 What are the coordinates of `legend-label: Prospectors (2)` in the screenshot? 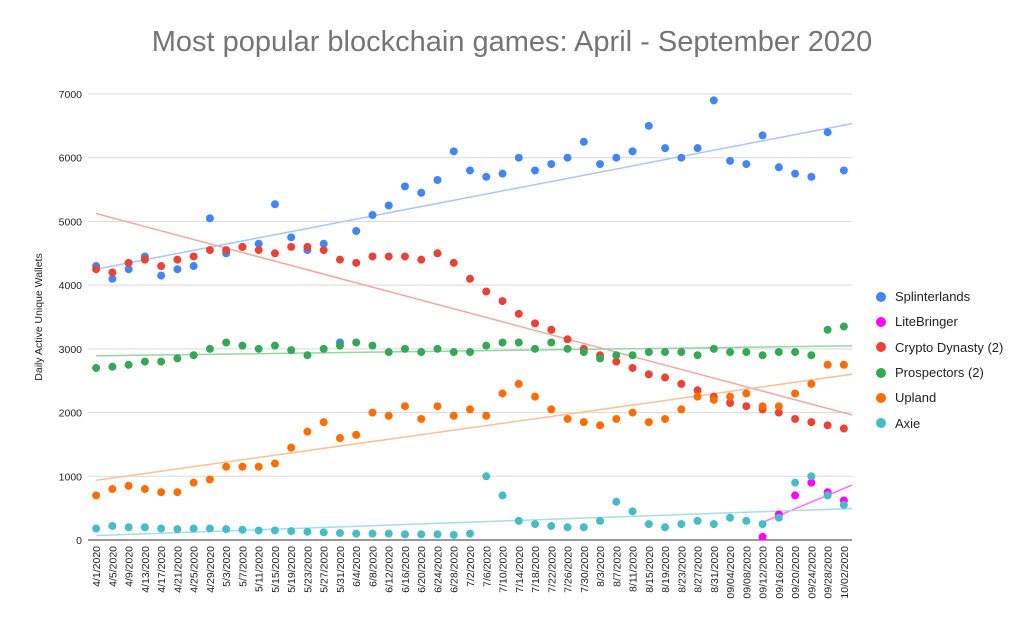 It's located at (939, 373).